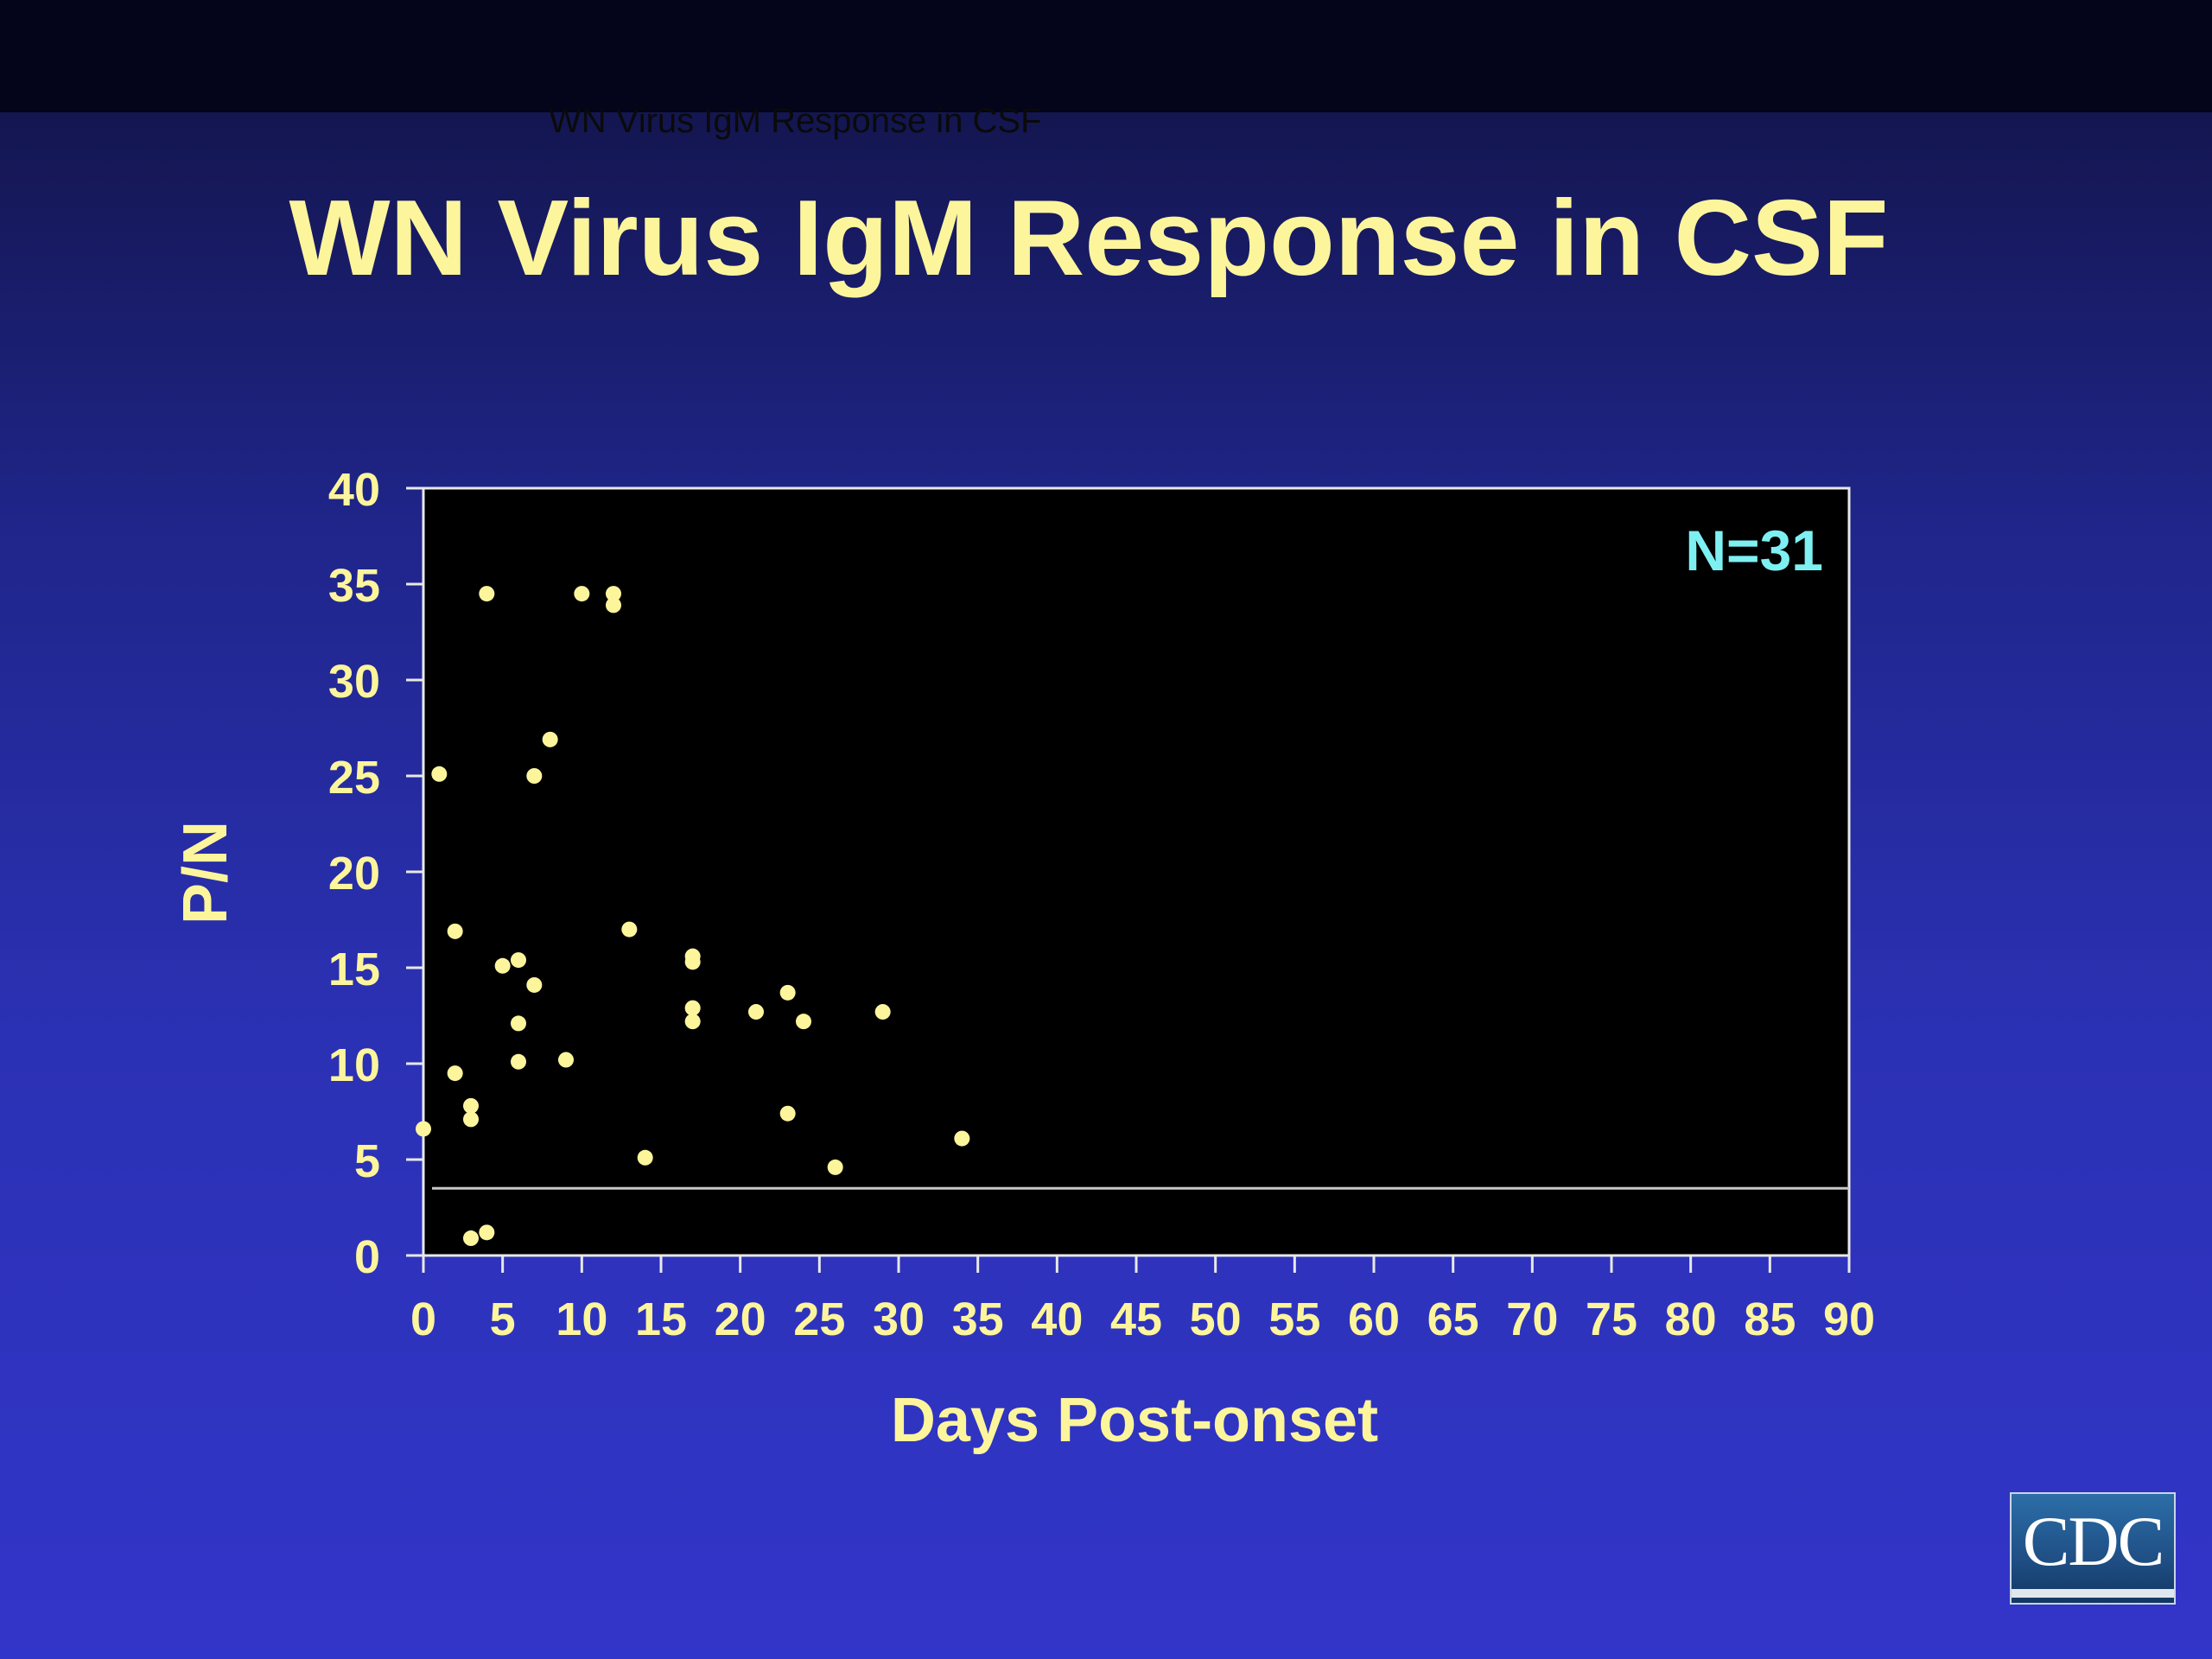 This screenshot has height=1659, width=2212. I want to click on cdc-logo-strip, so click(2093, 1593).